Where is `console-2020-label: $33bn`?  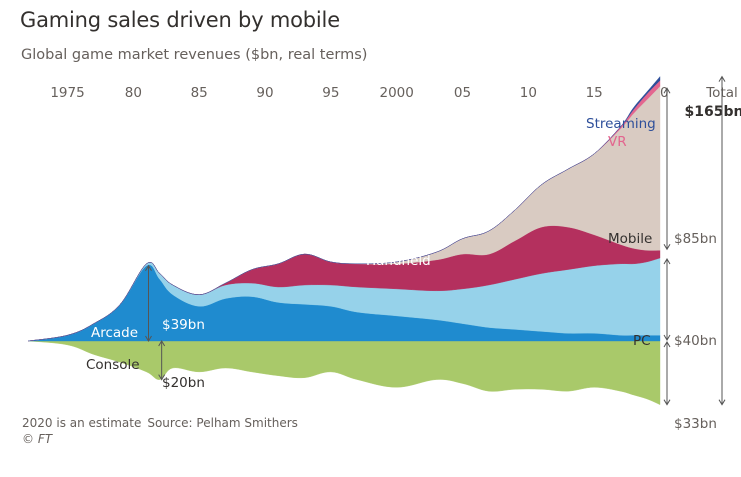 console-2020-label: $33bn is located at coordinates (695, 424).